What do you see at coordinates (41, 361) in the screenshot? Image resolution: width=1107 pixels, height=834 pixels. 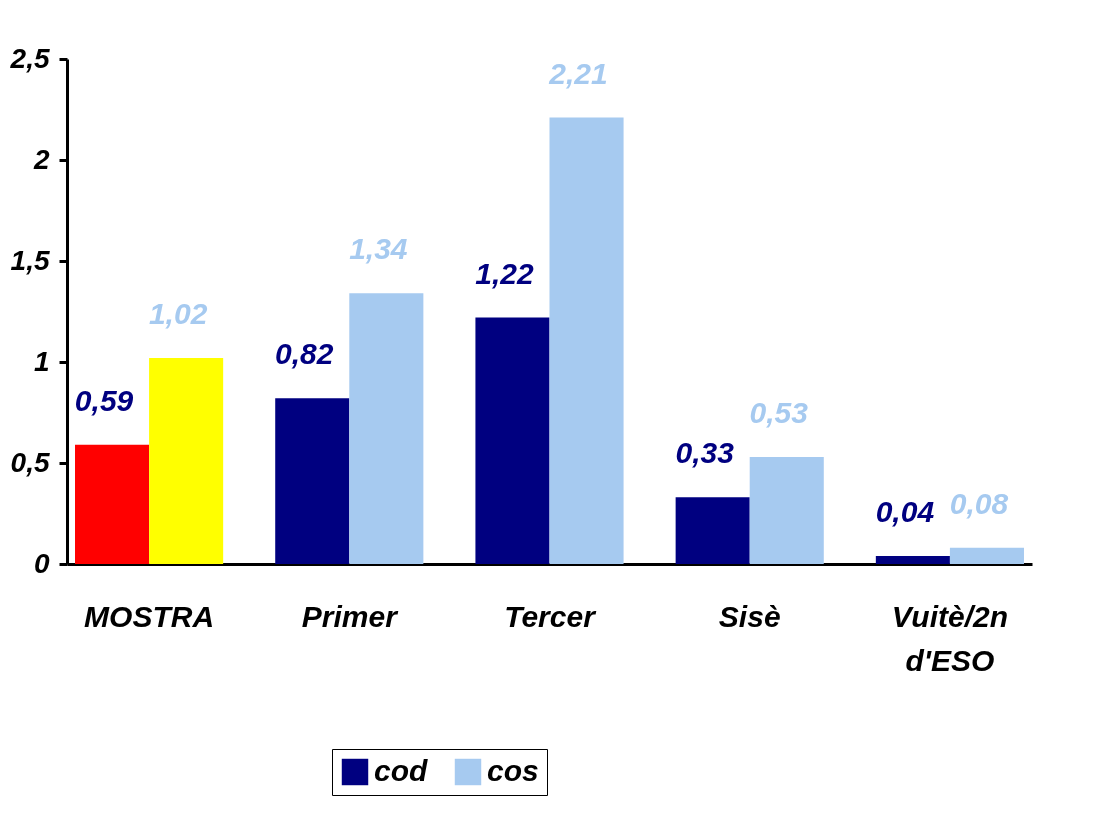 I see `y-tick-label: 1` at bounding box center [41, 361].